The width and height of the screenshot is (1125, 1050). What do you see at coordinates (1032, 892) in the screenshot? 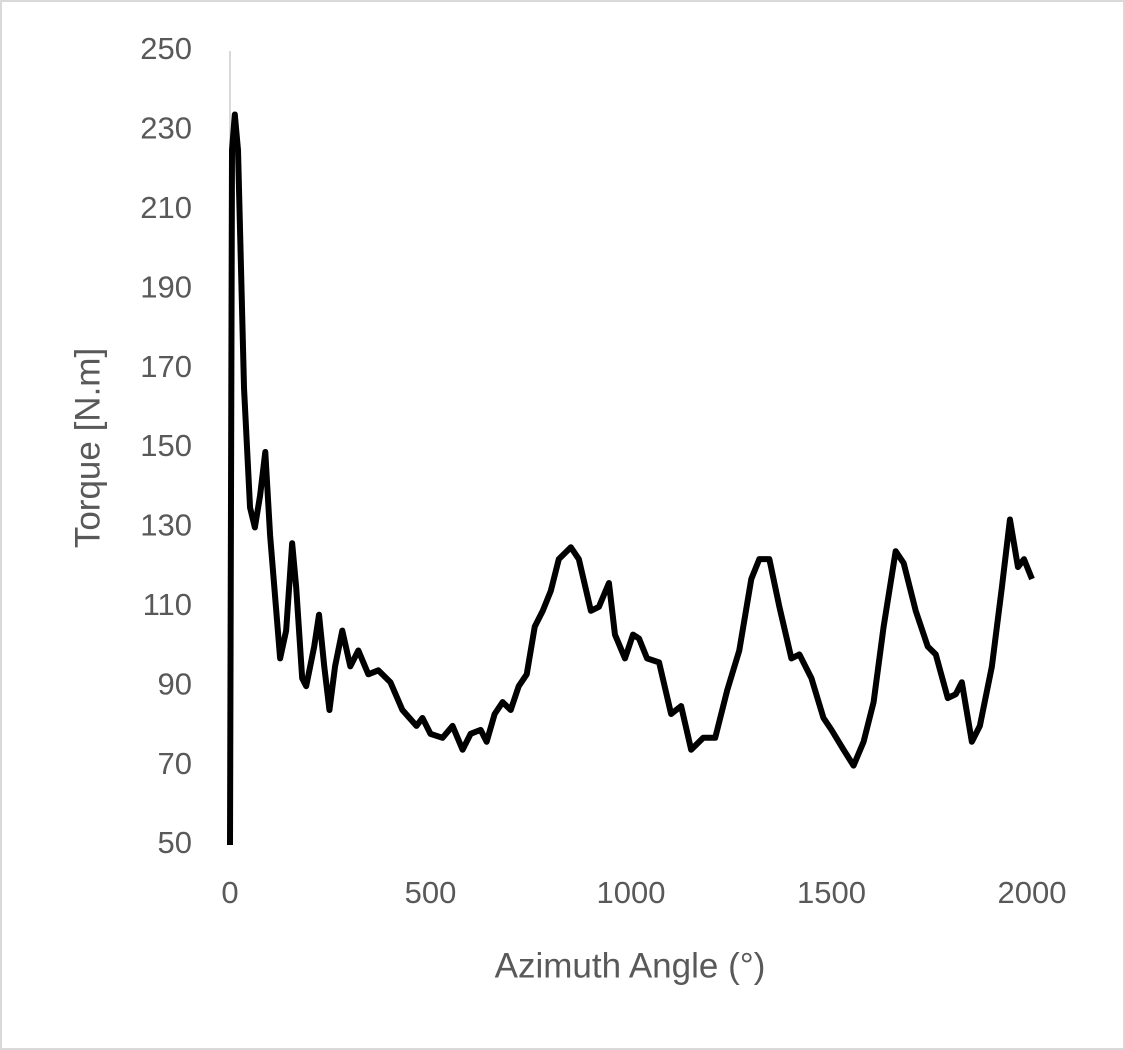
I see `x-tick-label: 2000` at bounding box center [1032, 892].